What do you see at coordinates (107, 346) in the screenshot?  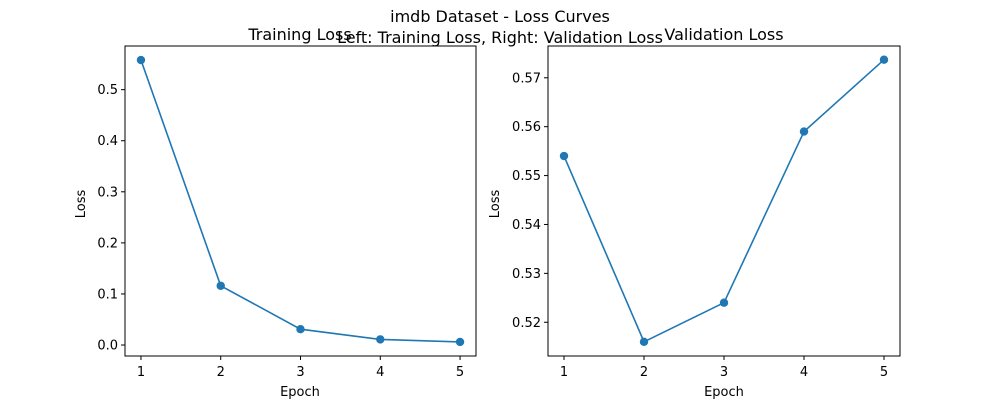 I see `training-loss-ytick-label: 0.0` at bounding box center [107, 346].